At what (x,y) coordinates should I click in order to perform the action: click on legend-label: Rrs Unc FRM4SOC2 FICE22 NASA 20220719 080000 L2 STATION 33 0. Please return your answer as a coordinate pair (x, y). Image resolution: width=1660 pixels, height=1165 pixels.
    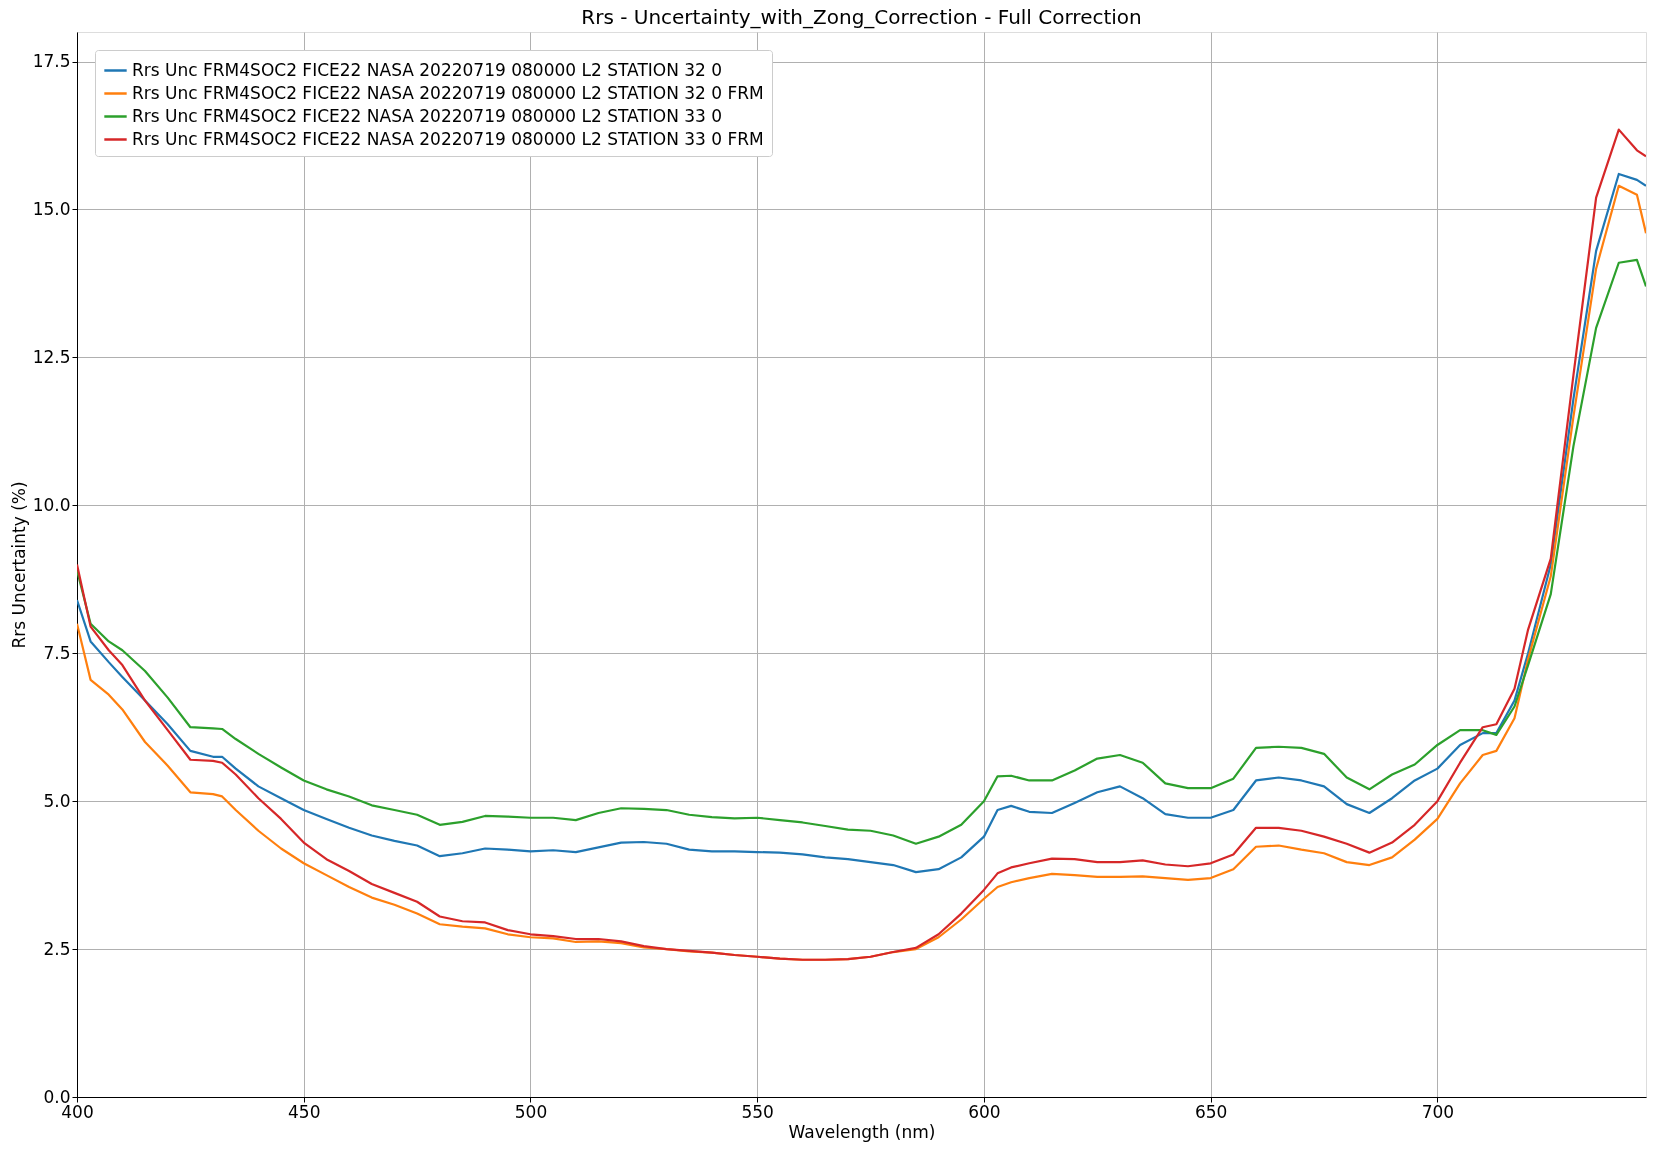
    Looking at the image, I should click on (427, 115).